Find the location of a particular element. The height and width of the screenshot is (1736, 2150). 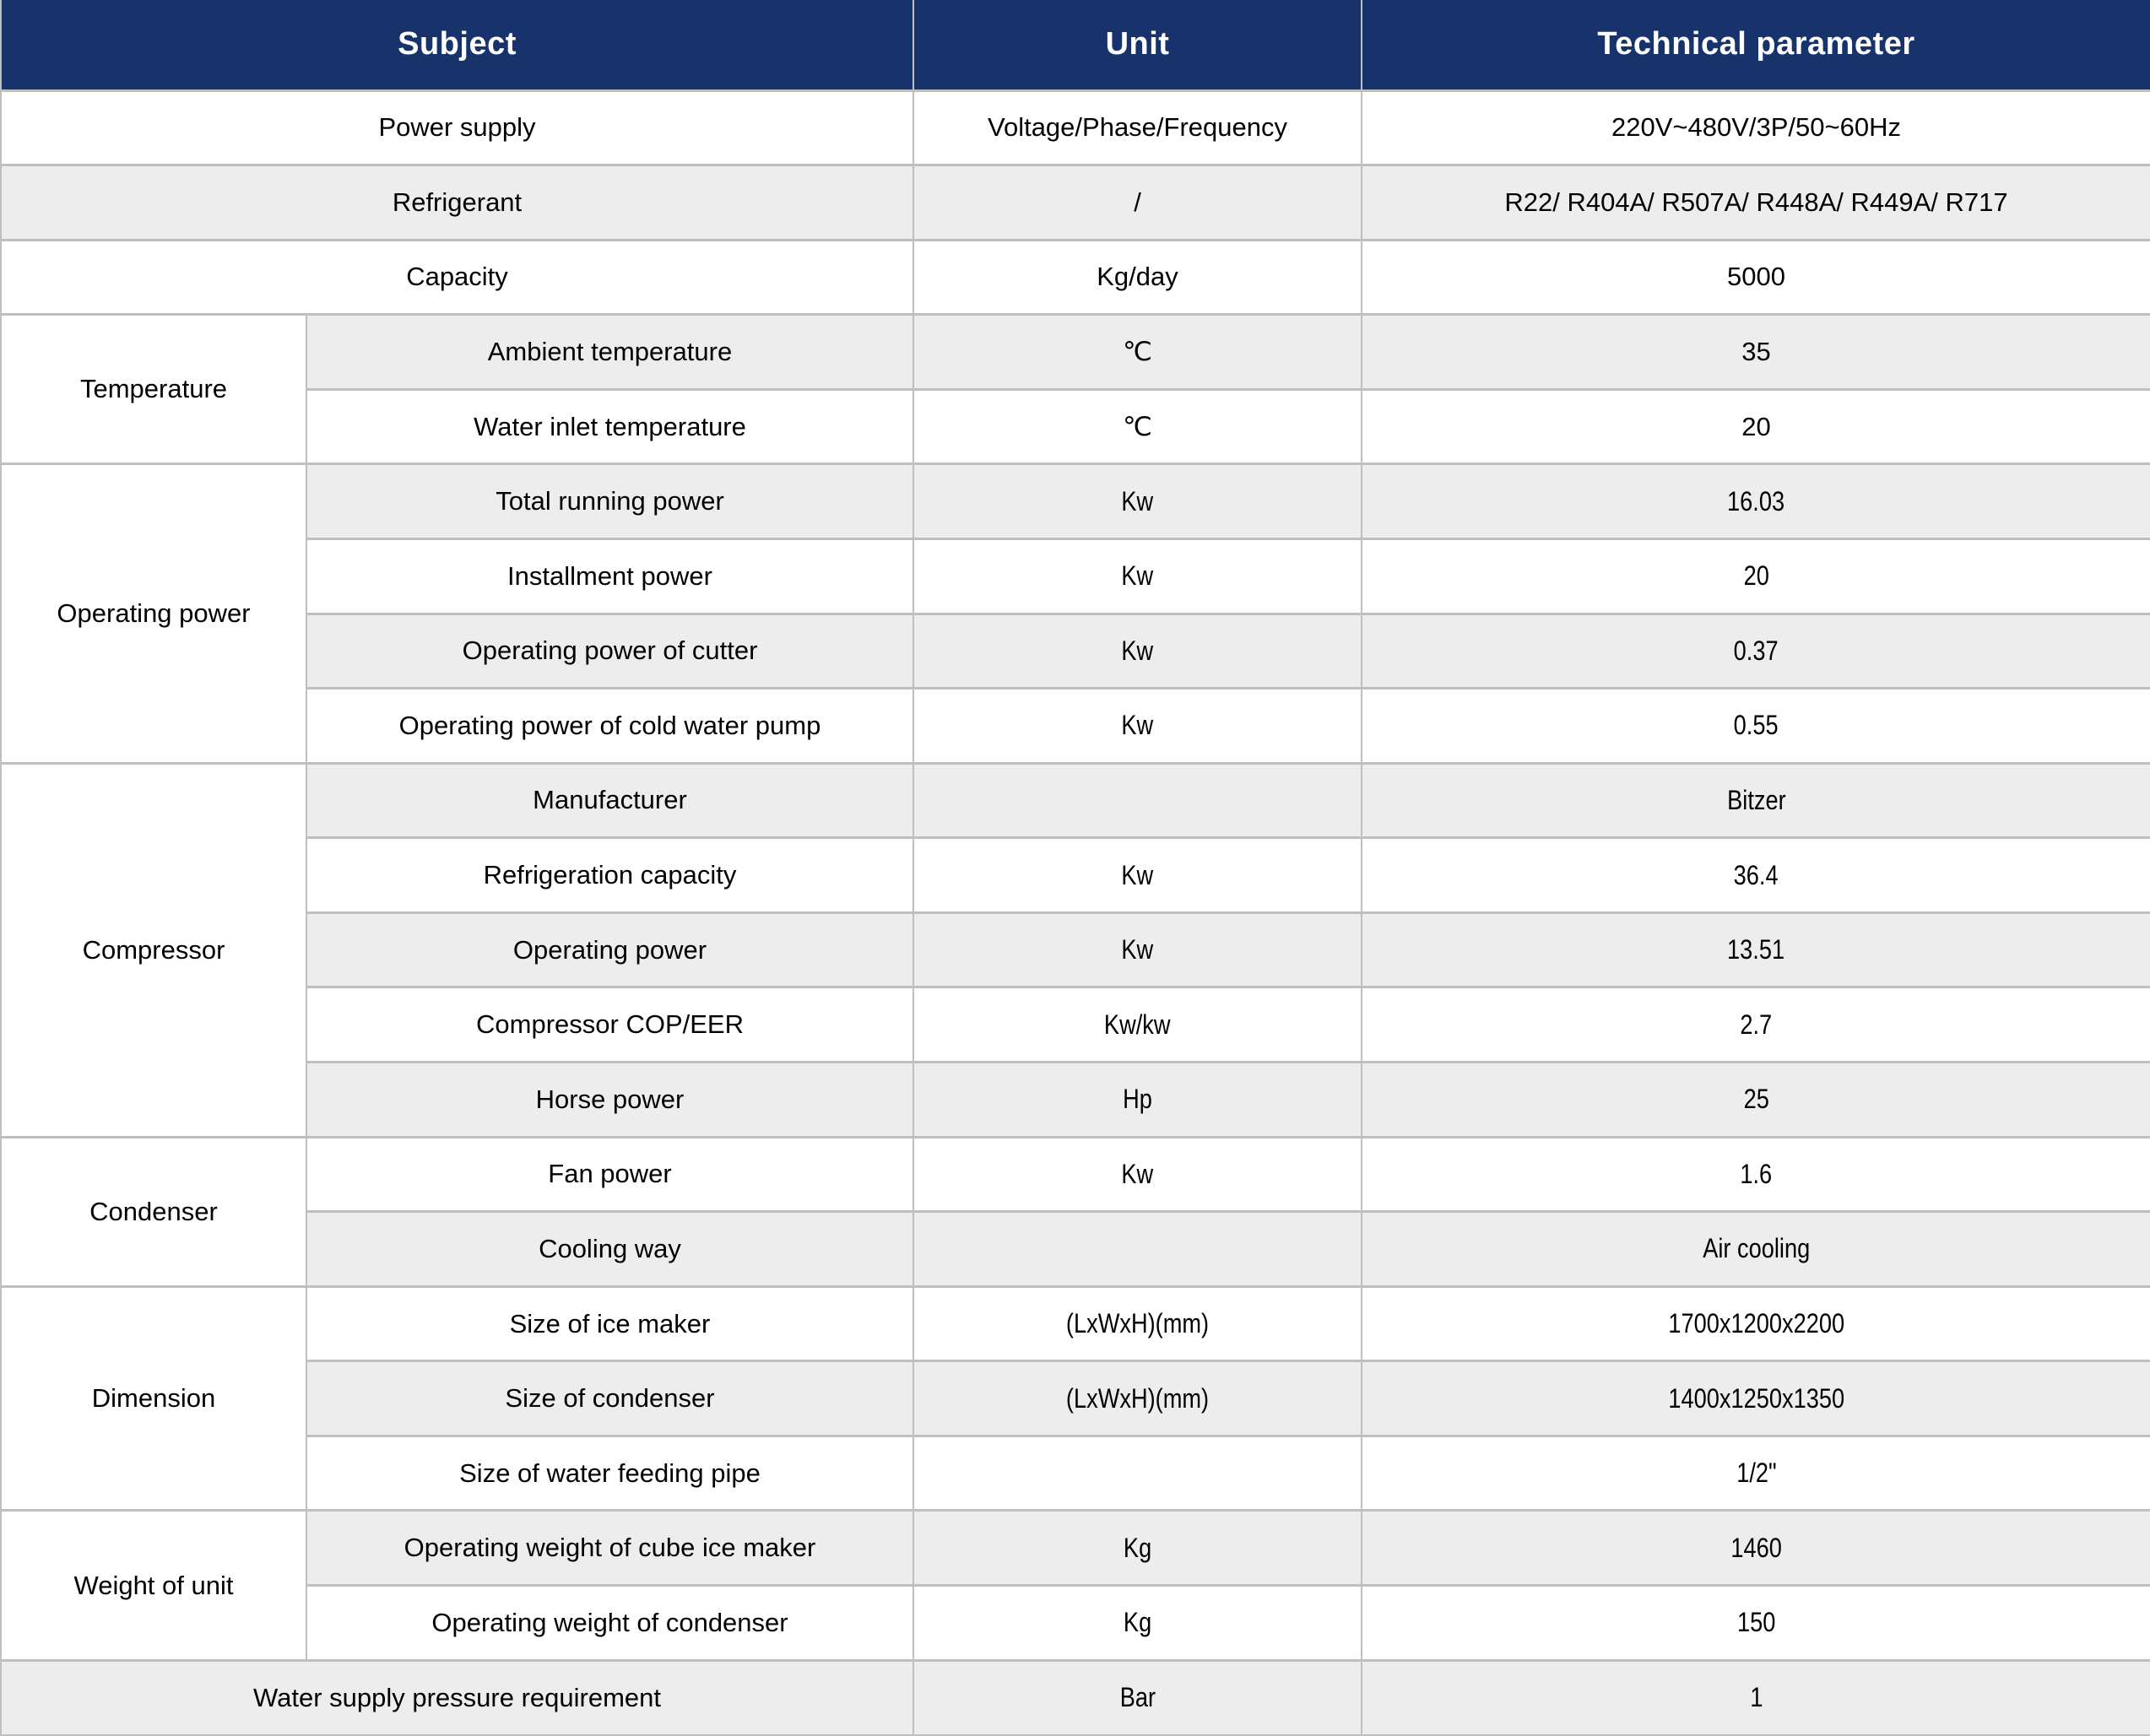

unit-value: Kg/day is located at coordinates (1137, 277).